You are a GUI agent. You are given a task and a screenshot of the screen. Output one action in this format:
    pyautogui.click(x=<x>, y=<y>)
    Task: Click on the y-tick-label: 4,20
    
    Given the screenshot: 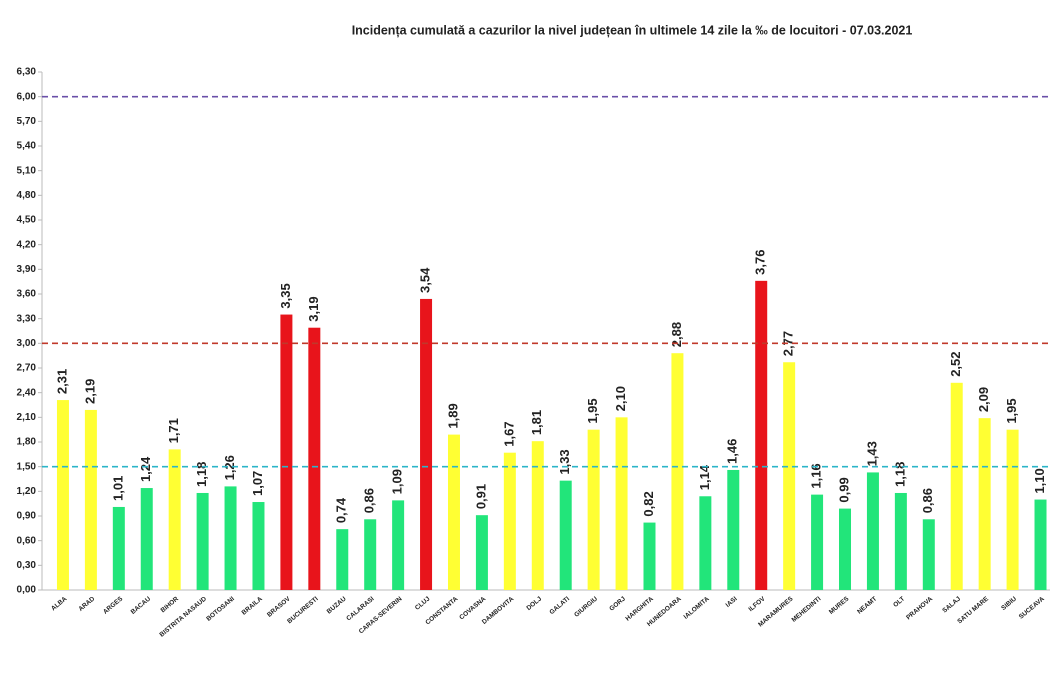 What is the action you would take?
    pyautogui.click(x=27, y=244)
    